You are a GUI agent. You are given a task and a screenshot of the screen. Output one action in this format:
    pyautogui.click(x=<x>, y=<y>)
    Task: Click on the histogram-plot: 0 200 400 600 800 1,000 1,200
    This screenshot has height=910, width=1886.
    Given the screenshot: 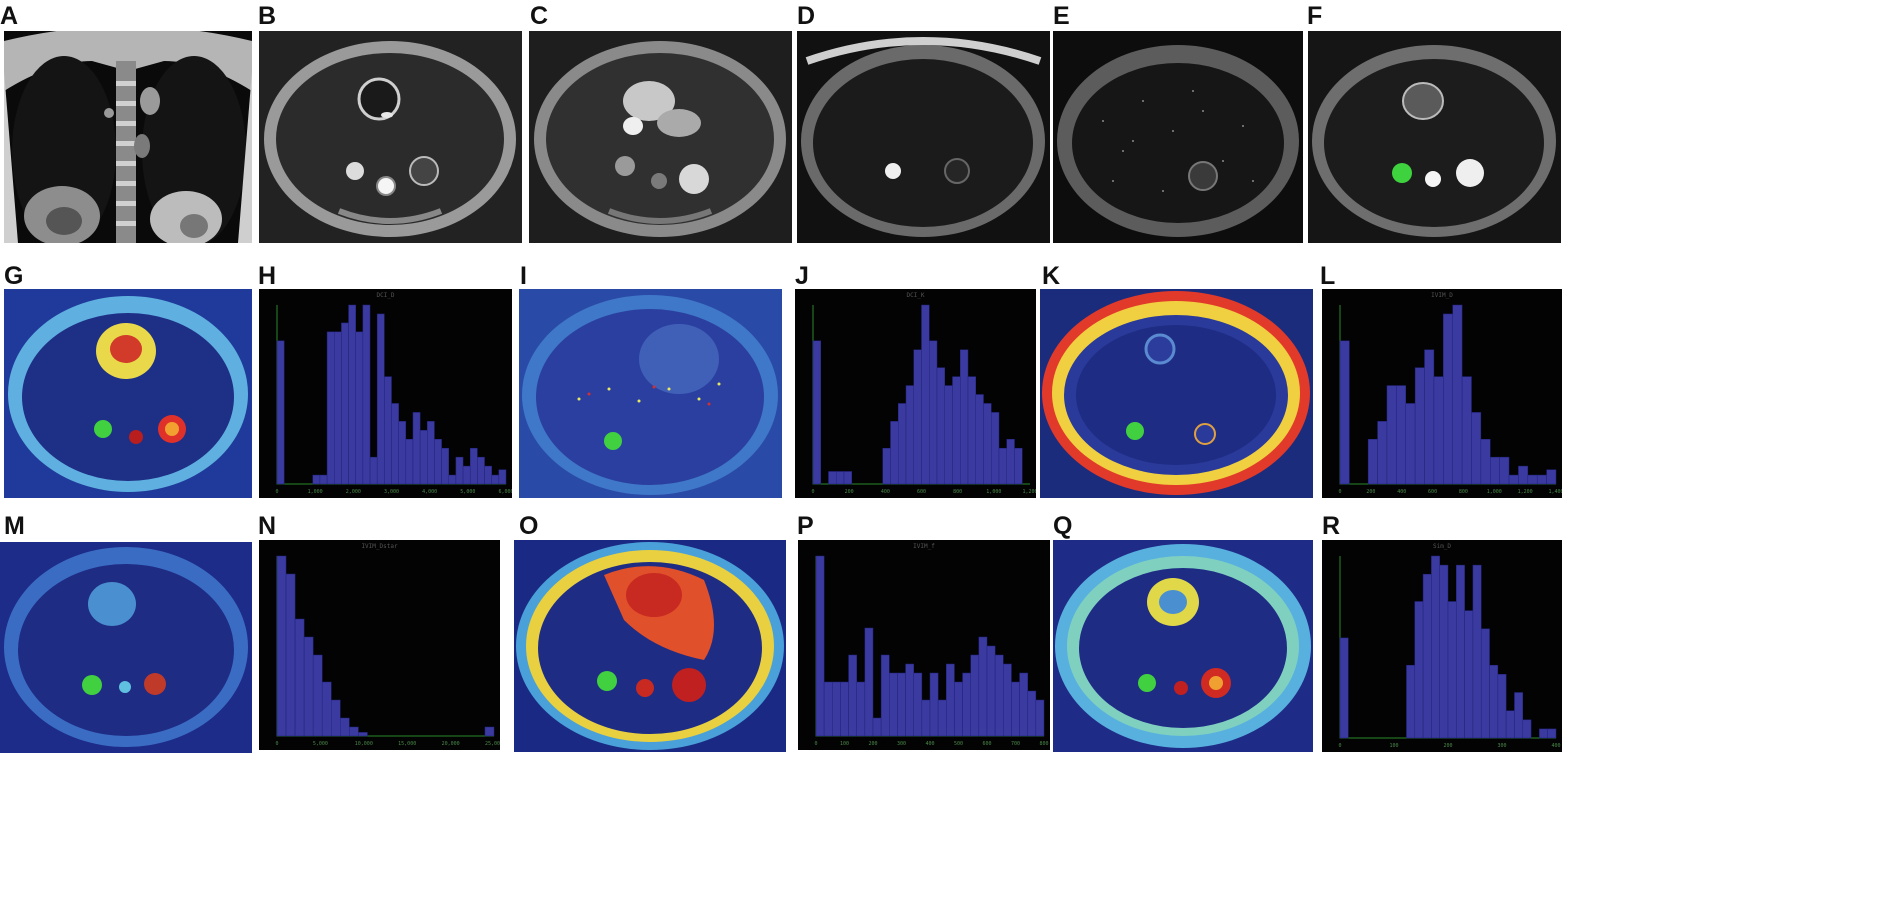 What is the action you would take?
    pyautogui.click(x=923, y=399)
    